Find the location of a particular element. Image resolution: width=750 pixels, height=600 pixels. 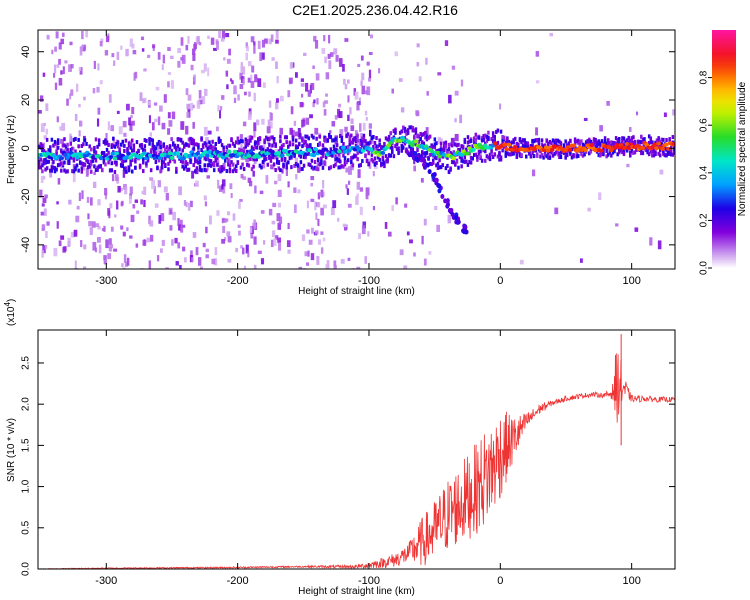

y-tick-label: 0.5 is located at coordinates (26, 527).